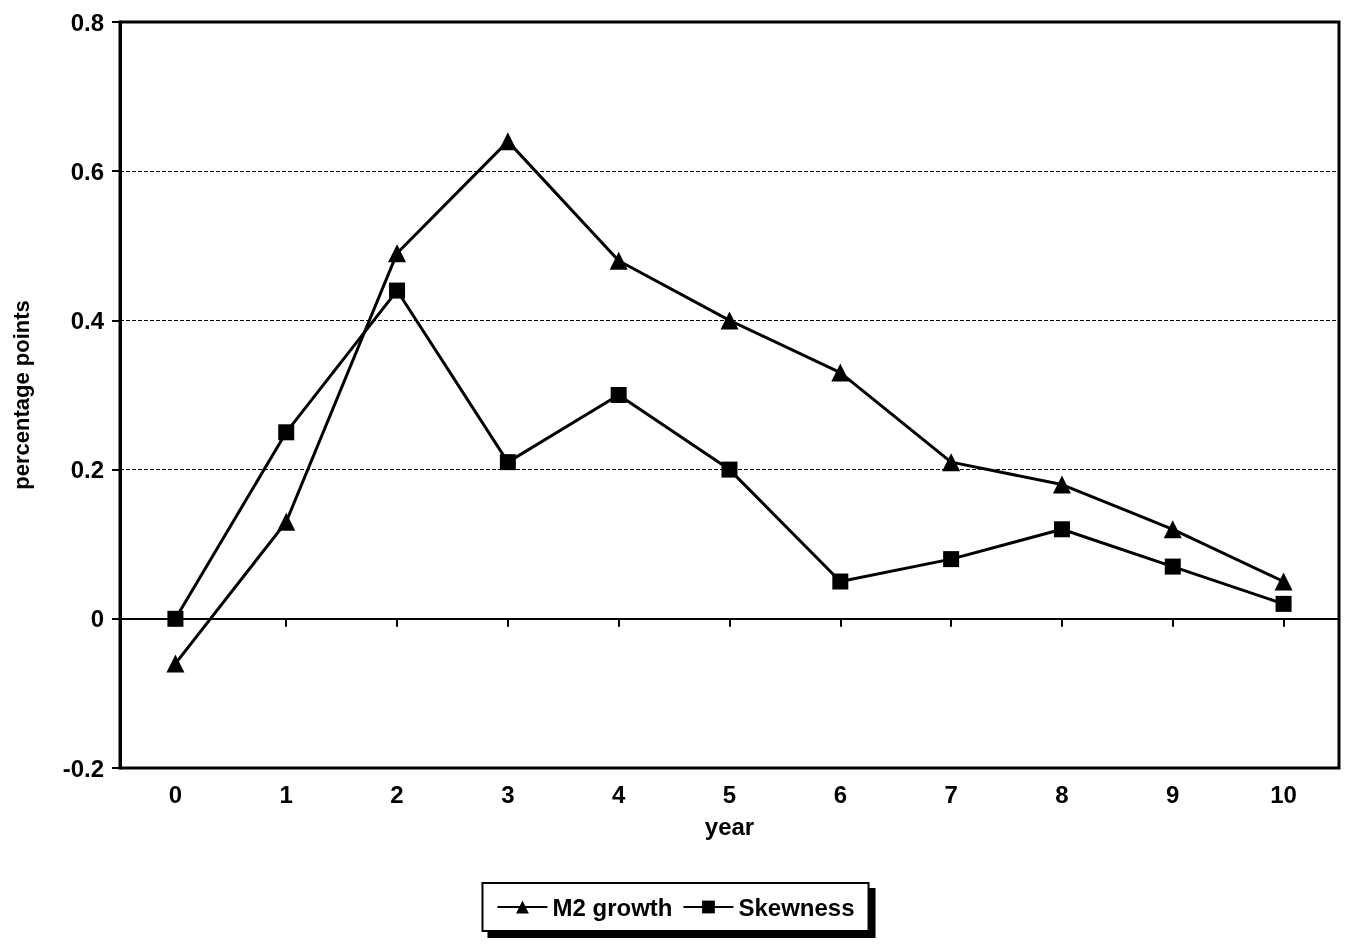 This screenshot has height=951, width=1351. What do you see at coordinates (175, 794) in the screenshot?
I see `x-tick-label: 0` at bounding box center [175, 794].